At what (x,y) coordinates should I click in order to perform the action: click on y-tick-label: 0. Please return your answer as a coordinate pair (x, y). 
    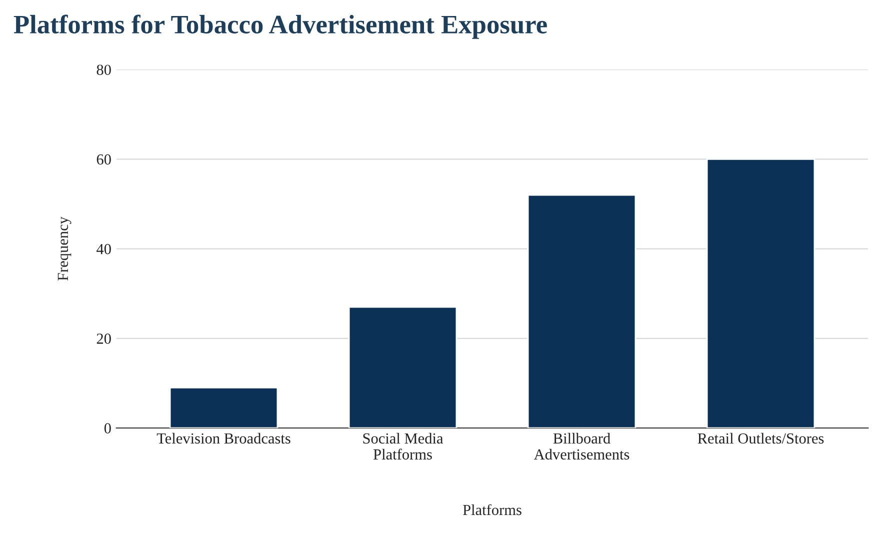
    Looking at the image, I should click on (107, 428).